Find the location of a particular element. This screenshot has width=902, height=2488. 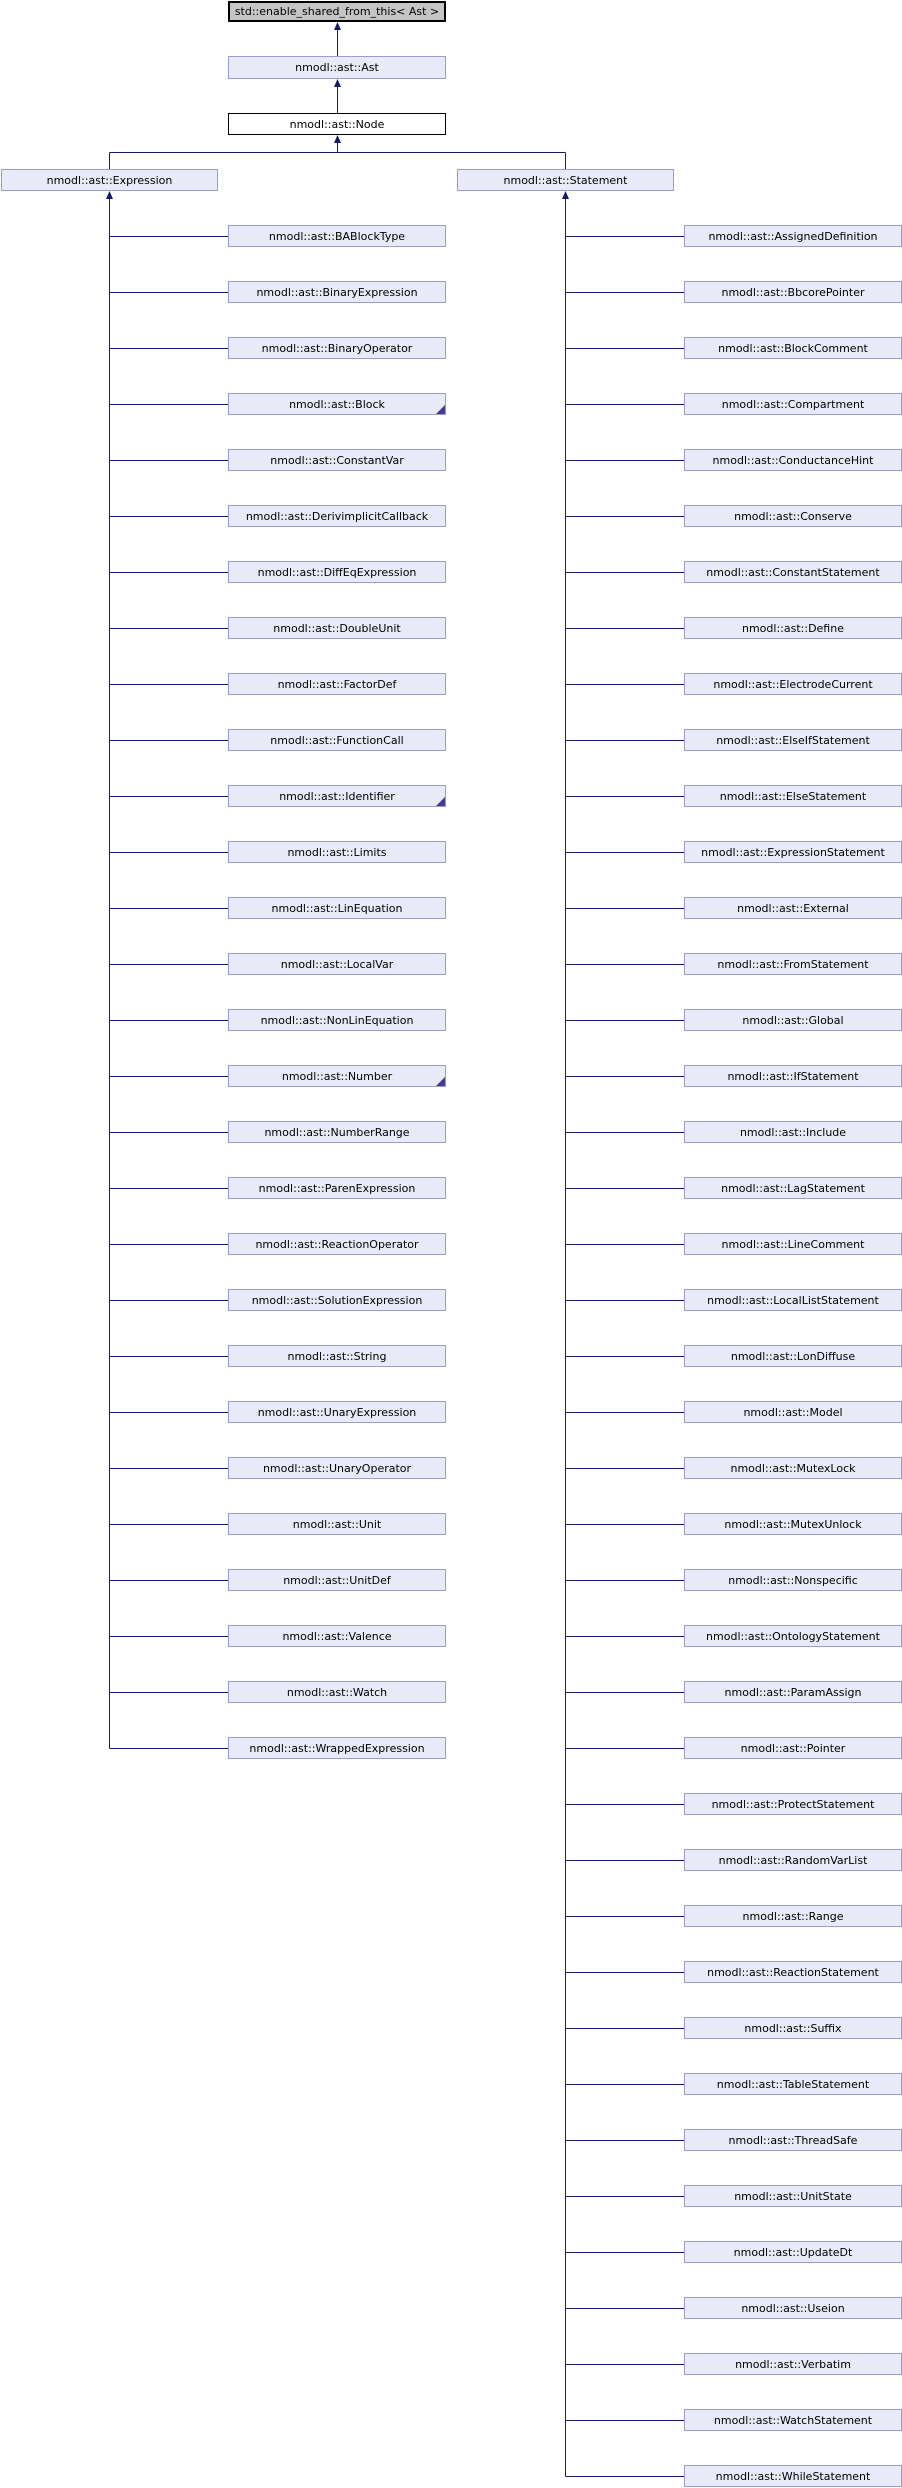

class-box-nmodl-ast-localliststatement: nmodl::ast::LocalListStatement is located at coordinates (793, 1300).